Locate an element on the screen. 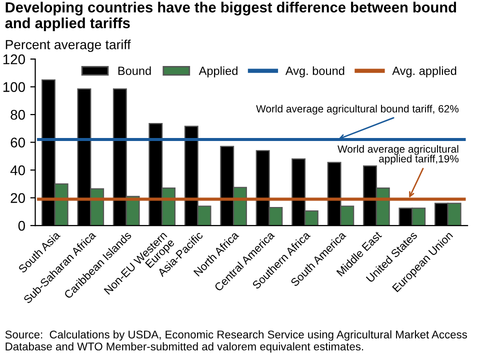 The height and width of the screenshot is (358, 483). chart-title: Developing countries have the biggest difference between bound and applied tariffs is located at coordinates (230, 17).